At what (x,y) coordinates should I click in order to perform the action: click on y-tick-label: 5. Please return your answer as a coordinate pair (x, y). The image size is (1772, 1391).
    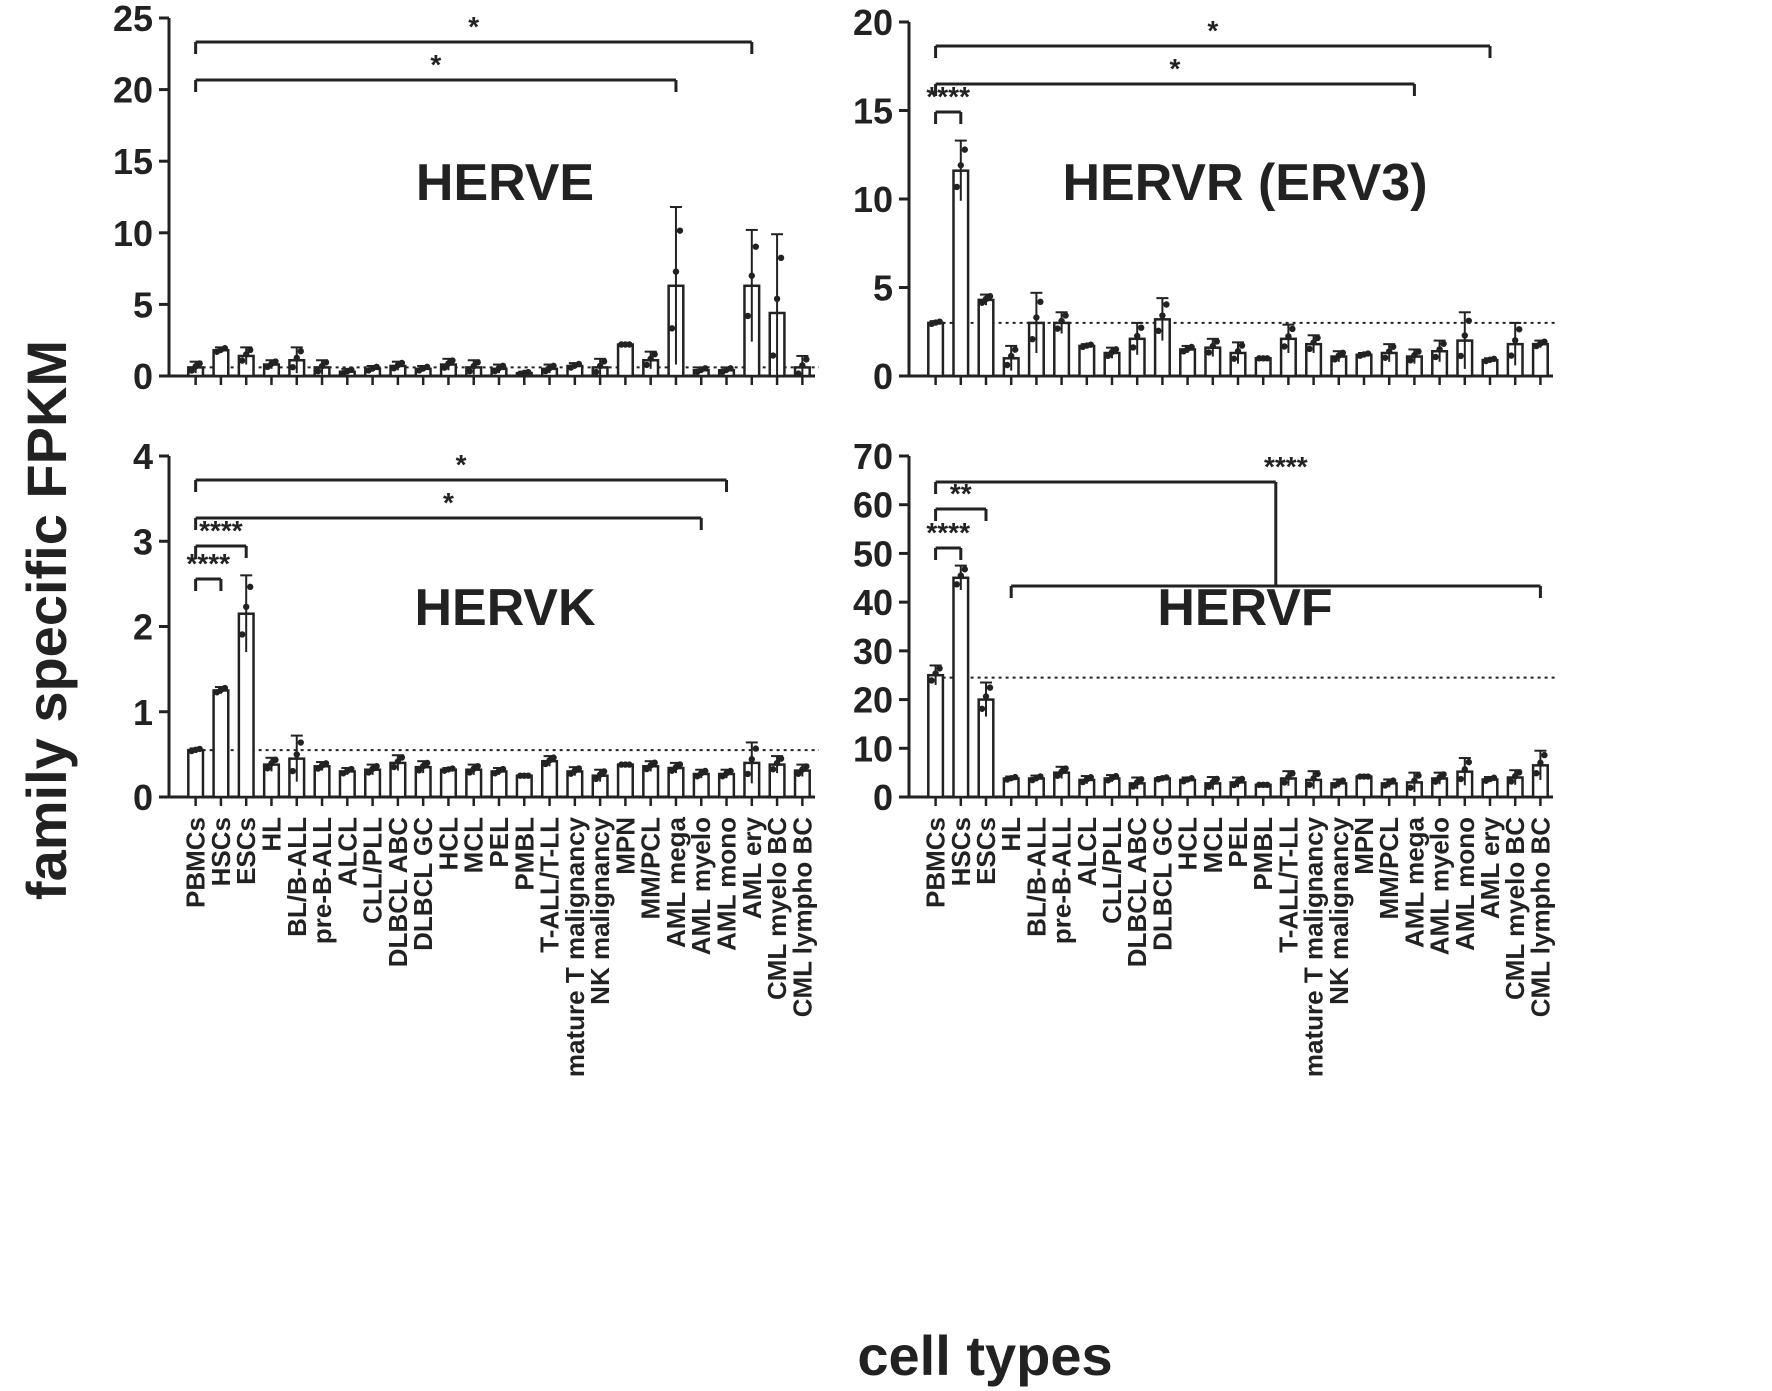
    Looking at the image, I should click on (143, 304).